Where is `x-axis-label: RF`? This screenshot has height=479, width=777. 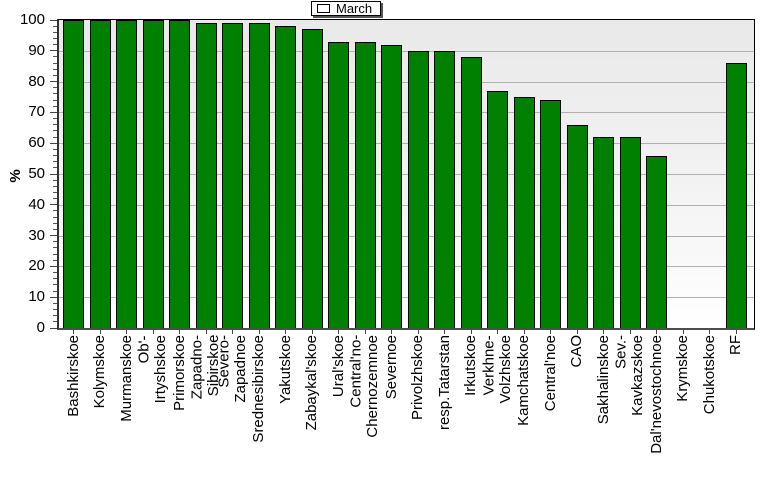 x-axis-label: RF is located at coordinates (735, 345).